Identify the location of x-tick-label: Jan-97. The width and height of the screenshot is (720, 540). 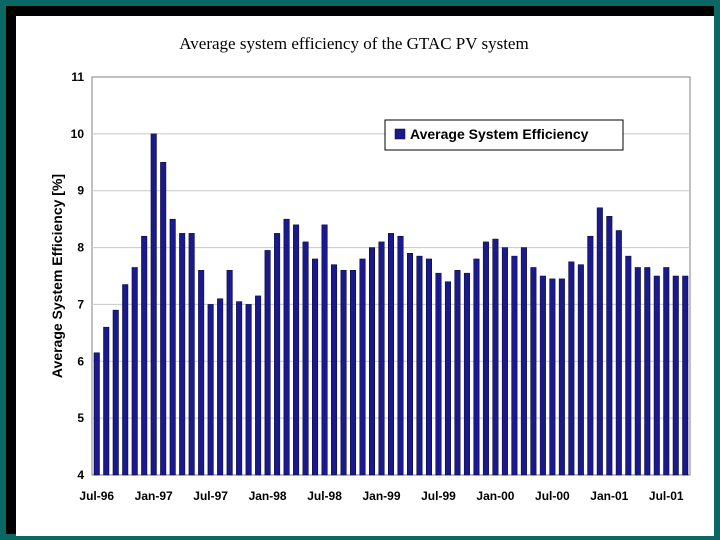
(154, 496).